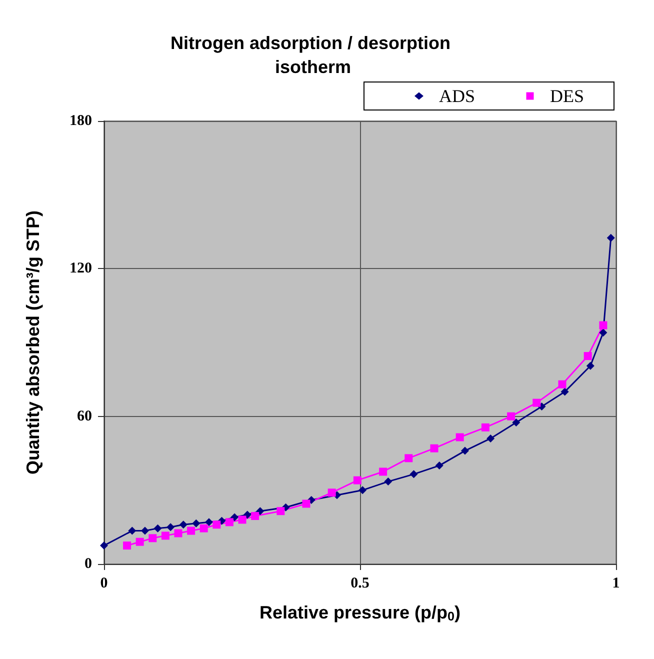  What do you see at coordinates (616, 584) in the screenshot?
I see `x-tick-label: 1` at bounding box center [616, 584].